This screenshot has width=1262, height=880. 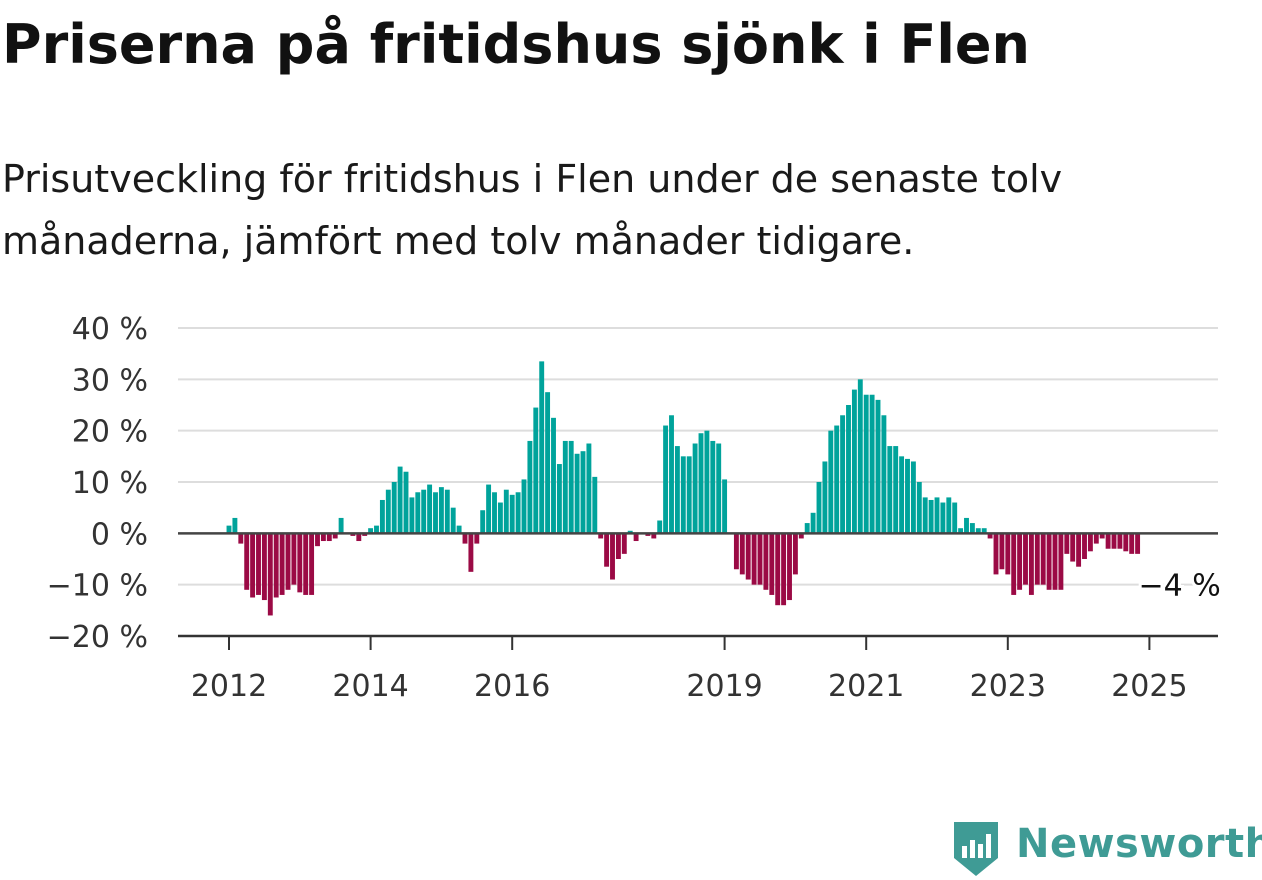 I want to click on y-tick-label: 10 %, so click(x=110, y=483).